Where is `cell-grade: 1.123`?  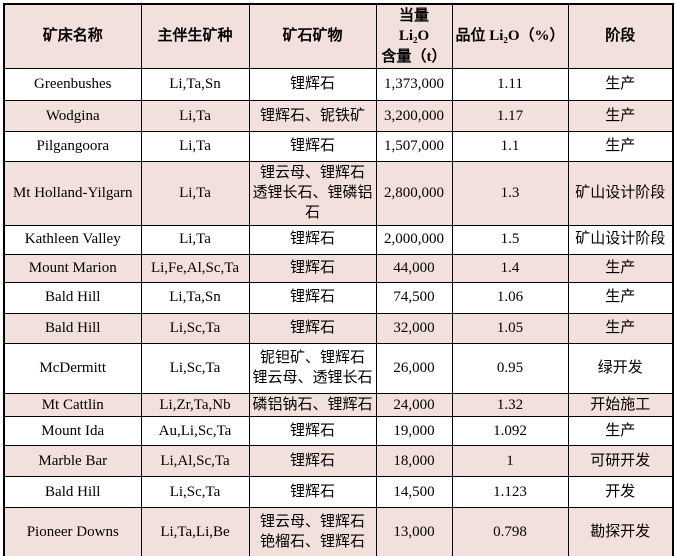
cell-grade: 1.123 is located at coordinates (510, 491).